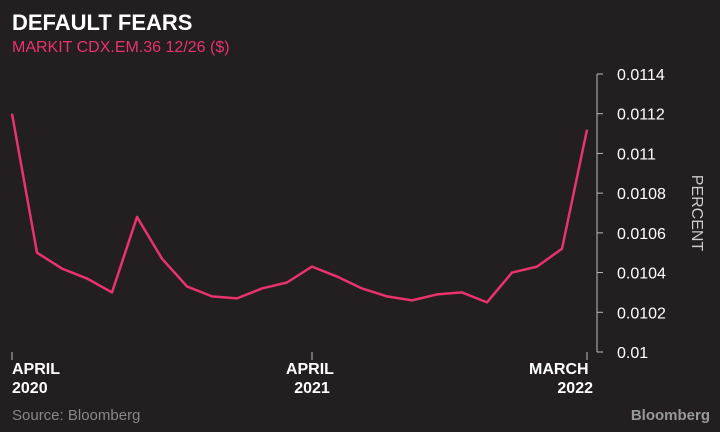 This screenshot has height=432, width=720. I want to click on y-tick-label: 0.0106, so click(641, 234).